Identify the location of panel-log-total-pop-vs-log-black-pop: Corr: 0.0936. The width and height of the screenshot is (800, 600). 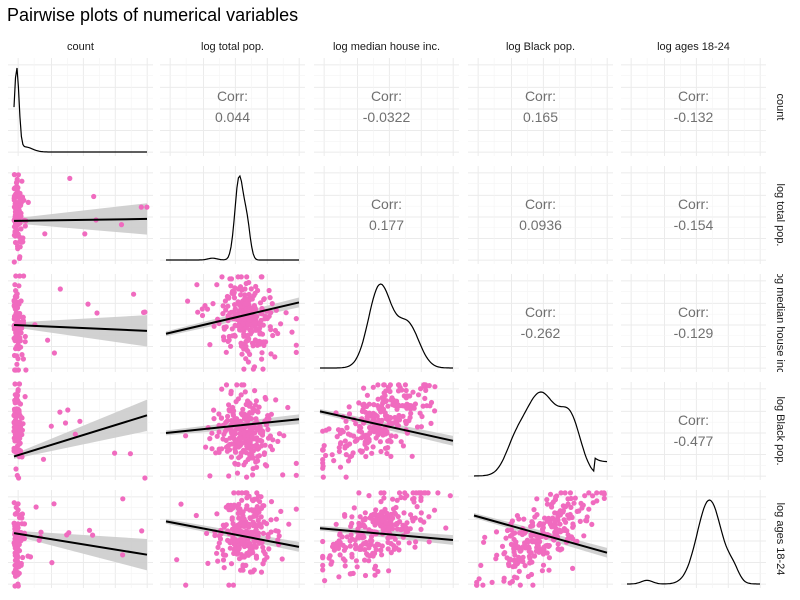
(540, 215).